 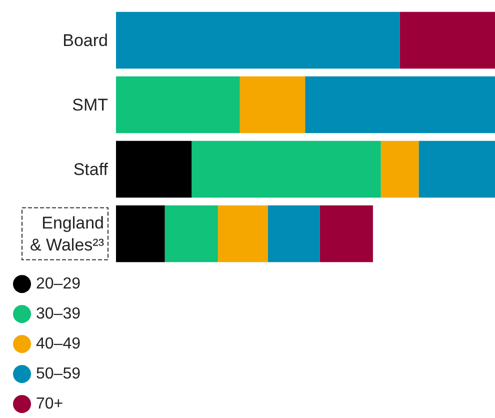 I want to click on legend-label: 40–49, so click(x=58, y=344).